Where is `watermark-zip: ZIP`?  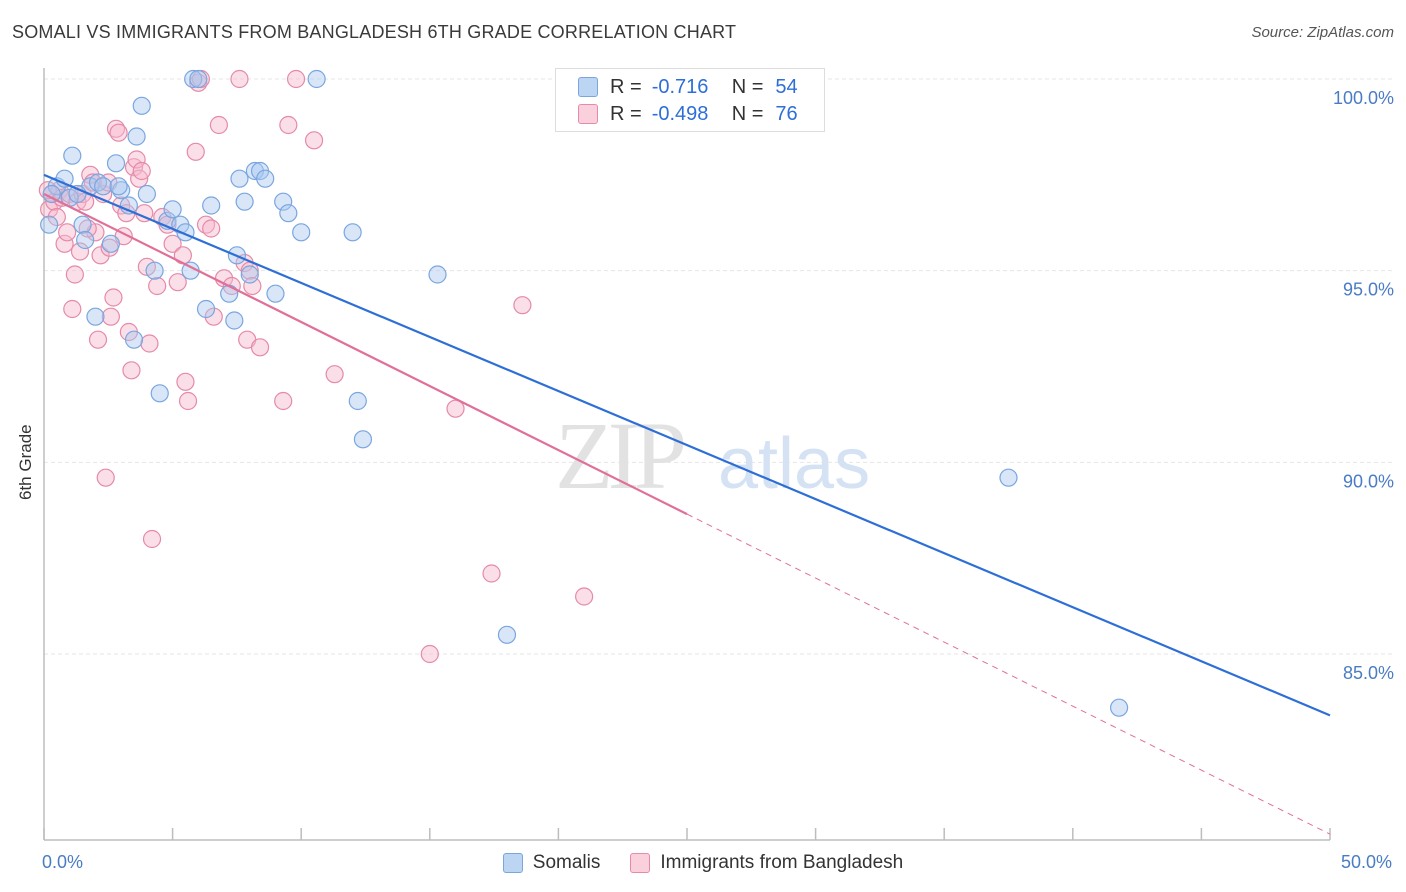 watermark-zip: ZIP is located at coordinates (619, 455).